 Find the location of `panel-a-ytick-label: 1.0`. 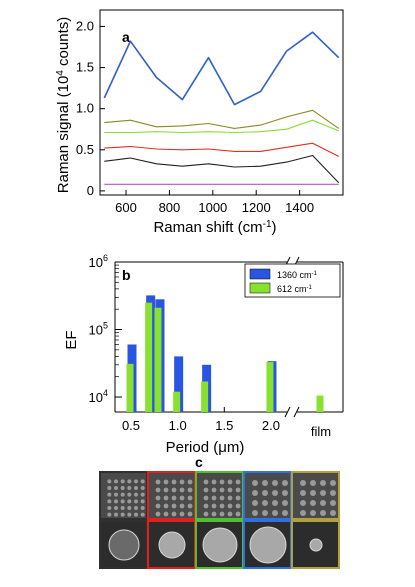

panel-a-ytick-label: 1.0 is located at coordinates (85, 108).